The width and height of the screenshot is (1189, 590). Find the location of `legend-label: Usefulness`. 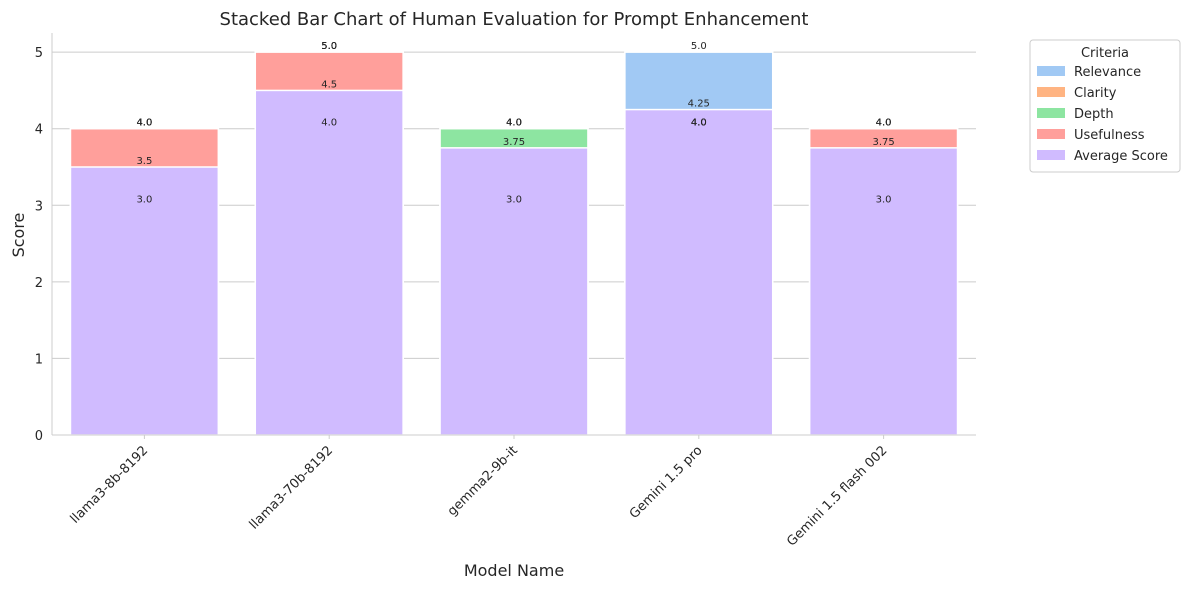

legend-label: Usefulness is located at coordinates (1109, 135).